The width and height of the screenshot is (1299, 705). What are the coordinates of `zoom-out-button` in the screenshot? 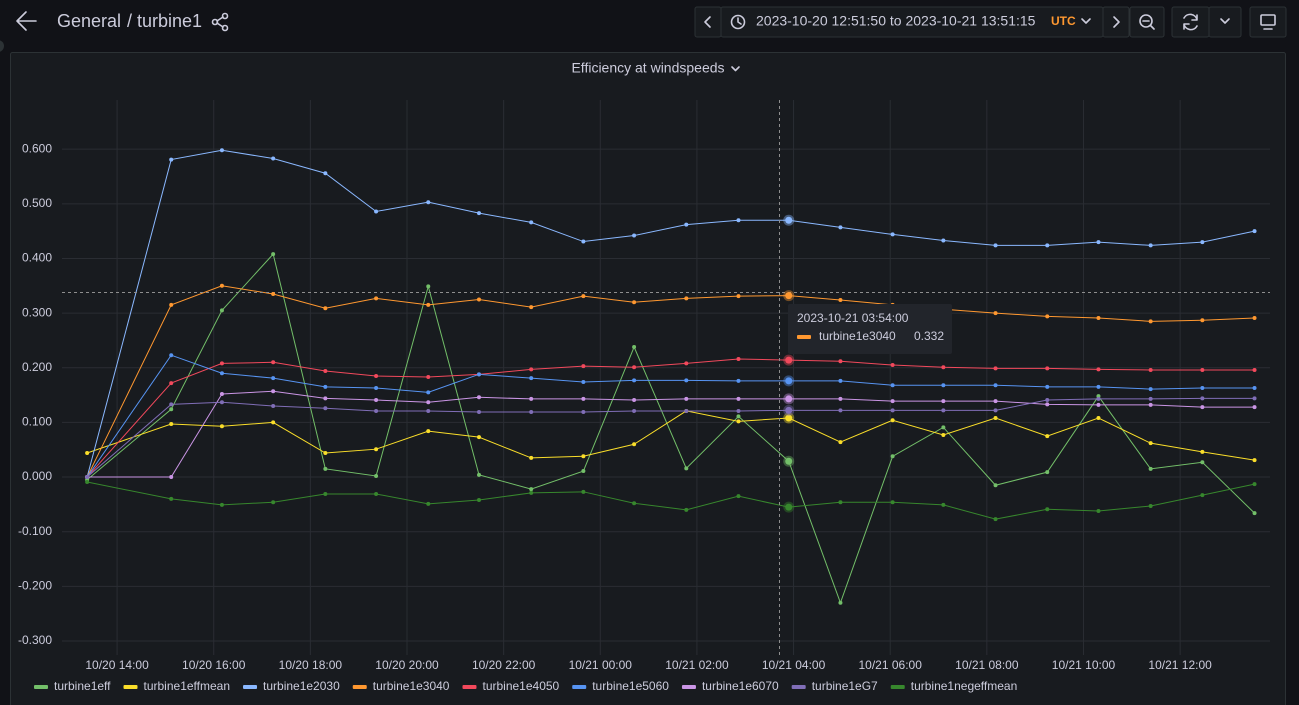 It's located at (1147, 22).